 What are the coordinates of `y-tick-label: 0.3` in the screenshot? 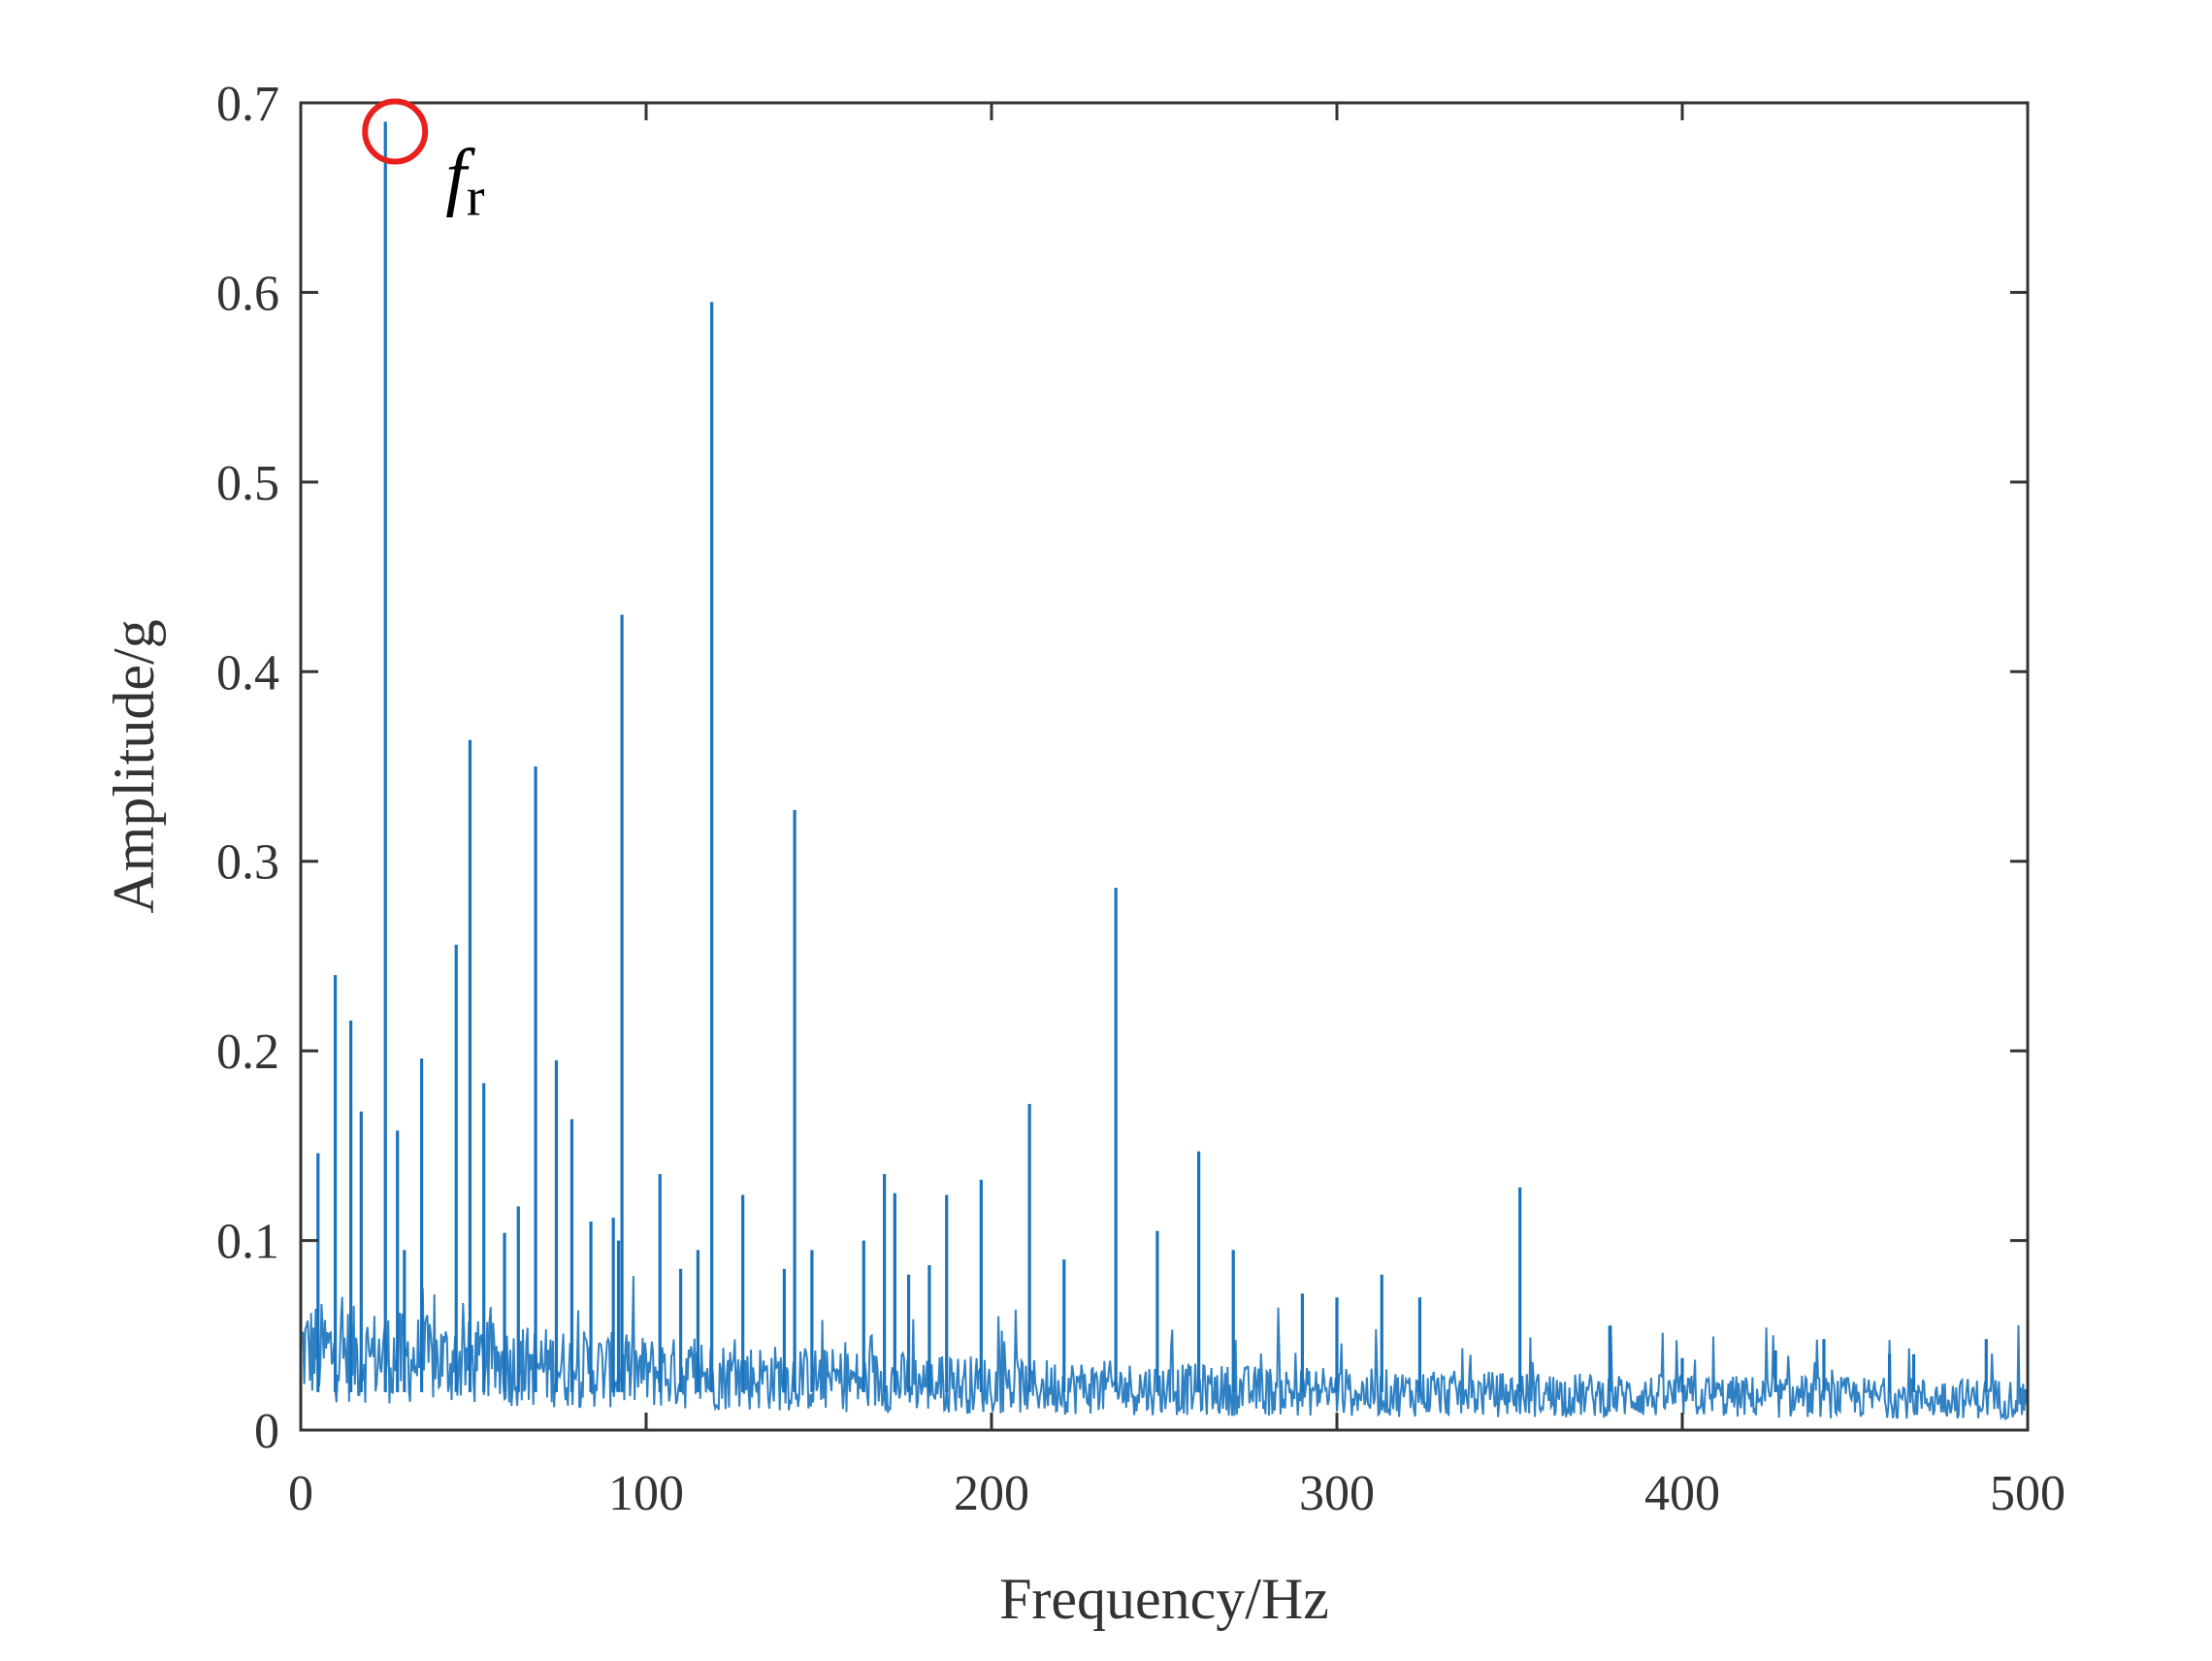 It's located at (247, 863).